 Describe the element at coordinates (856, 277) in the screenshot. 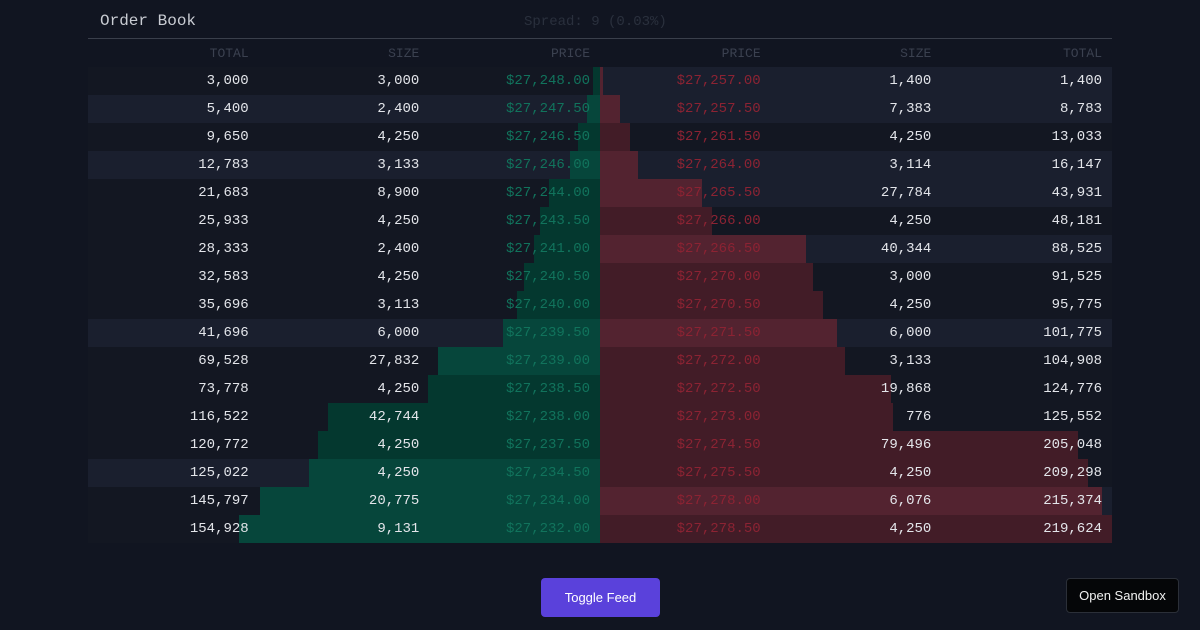

I see `ask-row: $27,270.00 3,000 91,525` at that location.